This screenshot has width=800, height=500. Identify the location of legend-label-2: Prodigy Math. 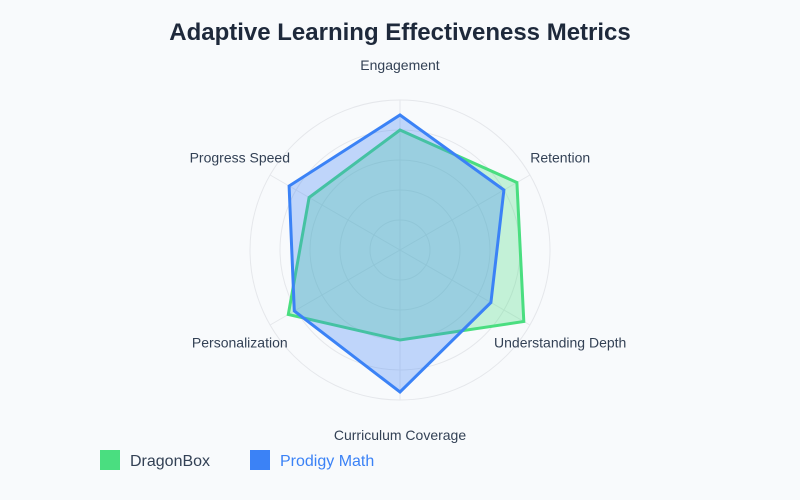
(327, 461).